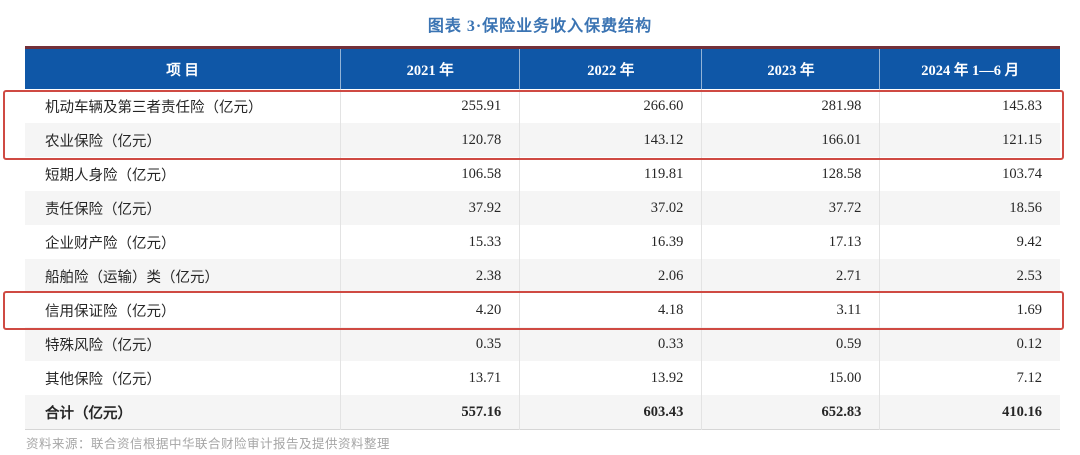 The width and height of the screenshot is (1080, 455). Describe the element at coordinates (969, 68) in the screenshot. I see `column-header-2024h1: 2024 年 1—6 月` at that location.